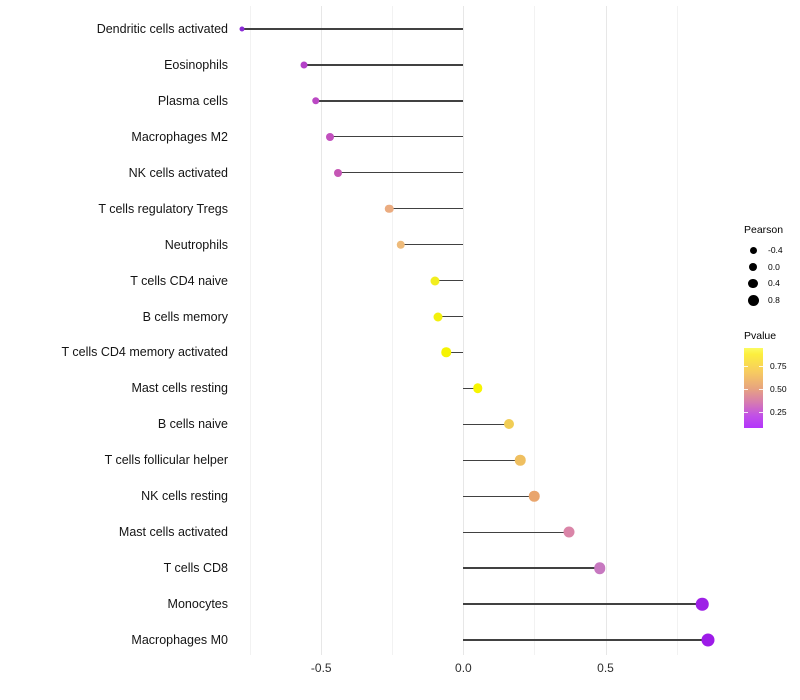 The height and width of the screenshot is (700, 800). I want to click on y-axis-label: T cells CD4 memory activated, so click(145, 352).